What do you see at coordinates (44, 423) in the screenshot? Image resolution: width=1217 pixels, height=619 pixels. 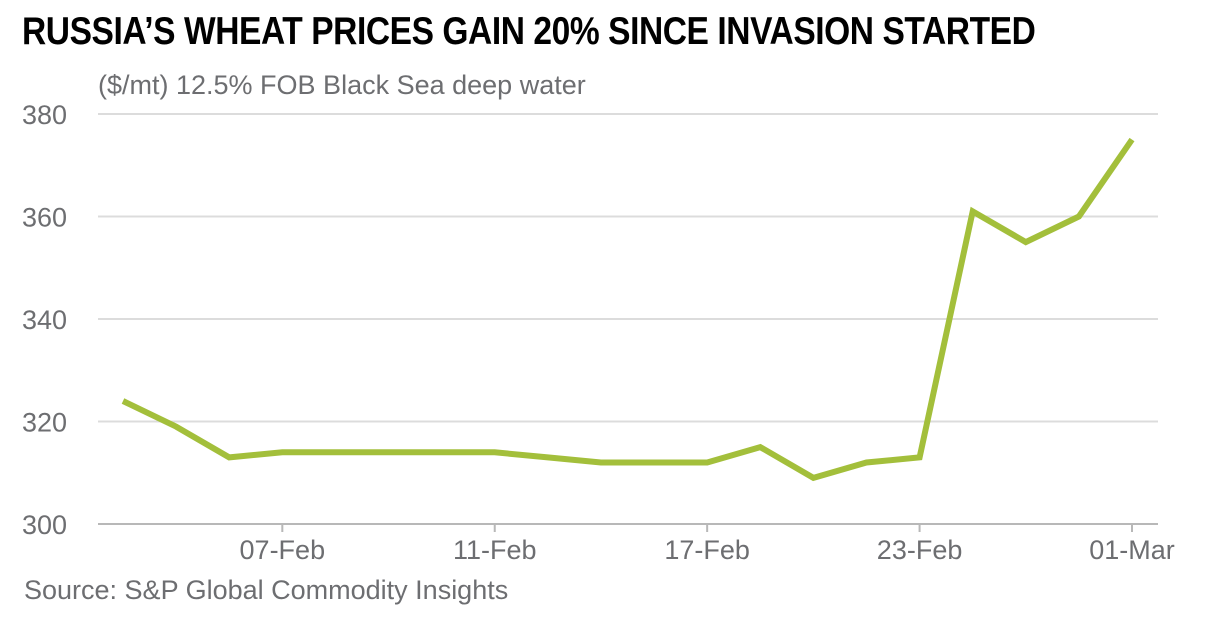 I see `y-tick-label-320: 320` at bounding box center [44, 423].